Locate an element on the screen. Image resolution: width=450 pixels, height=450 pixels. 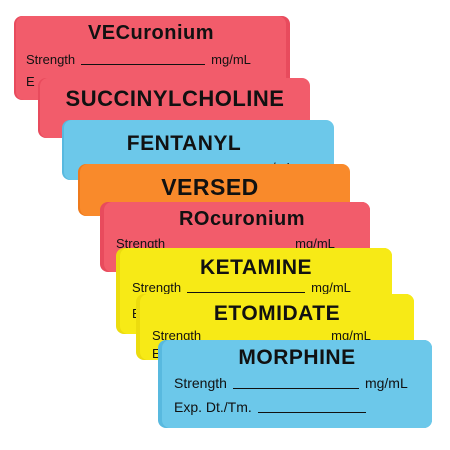
drug-name: FENTANYL is located at coordinates (184, 143).